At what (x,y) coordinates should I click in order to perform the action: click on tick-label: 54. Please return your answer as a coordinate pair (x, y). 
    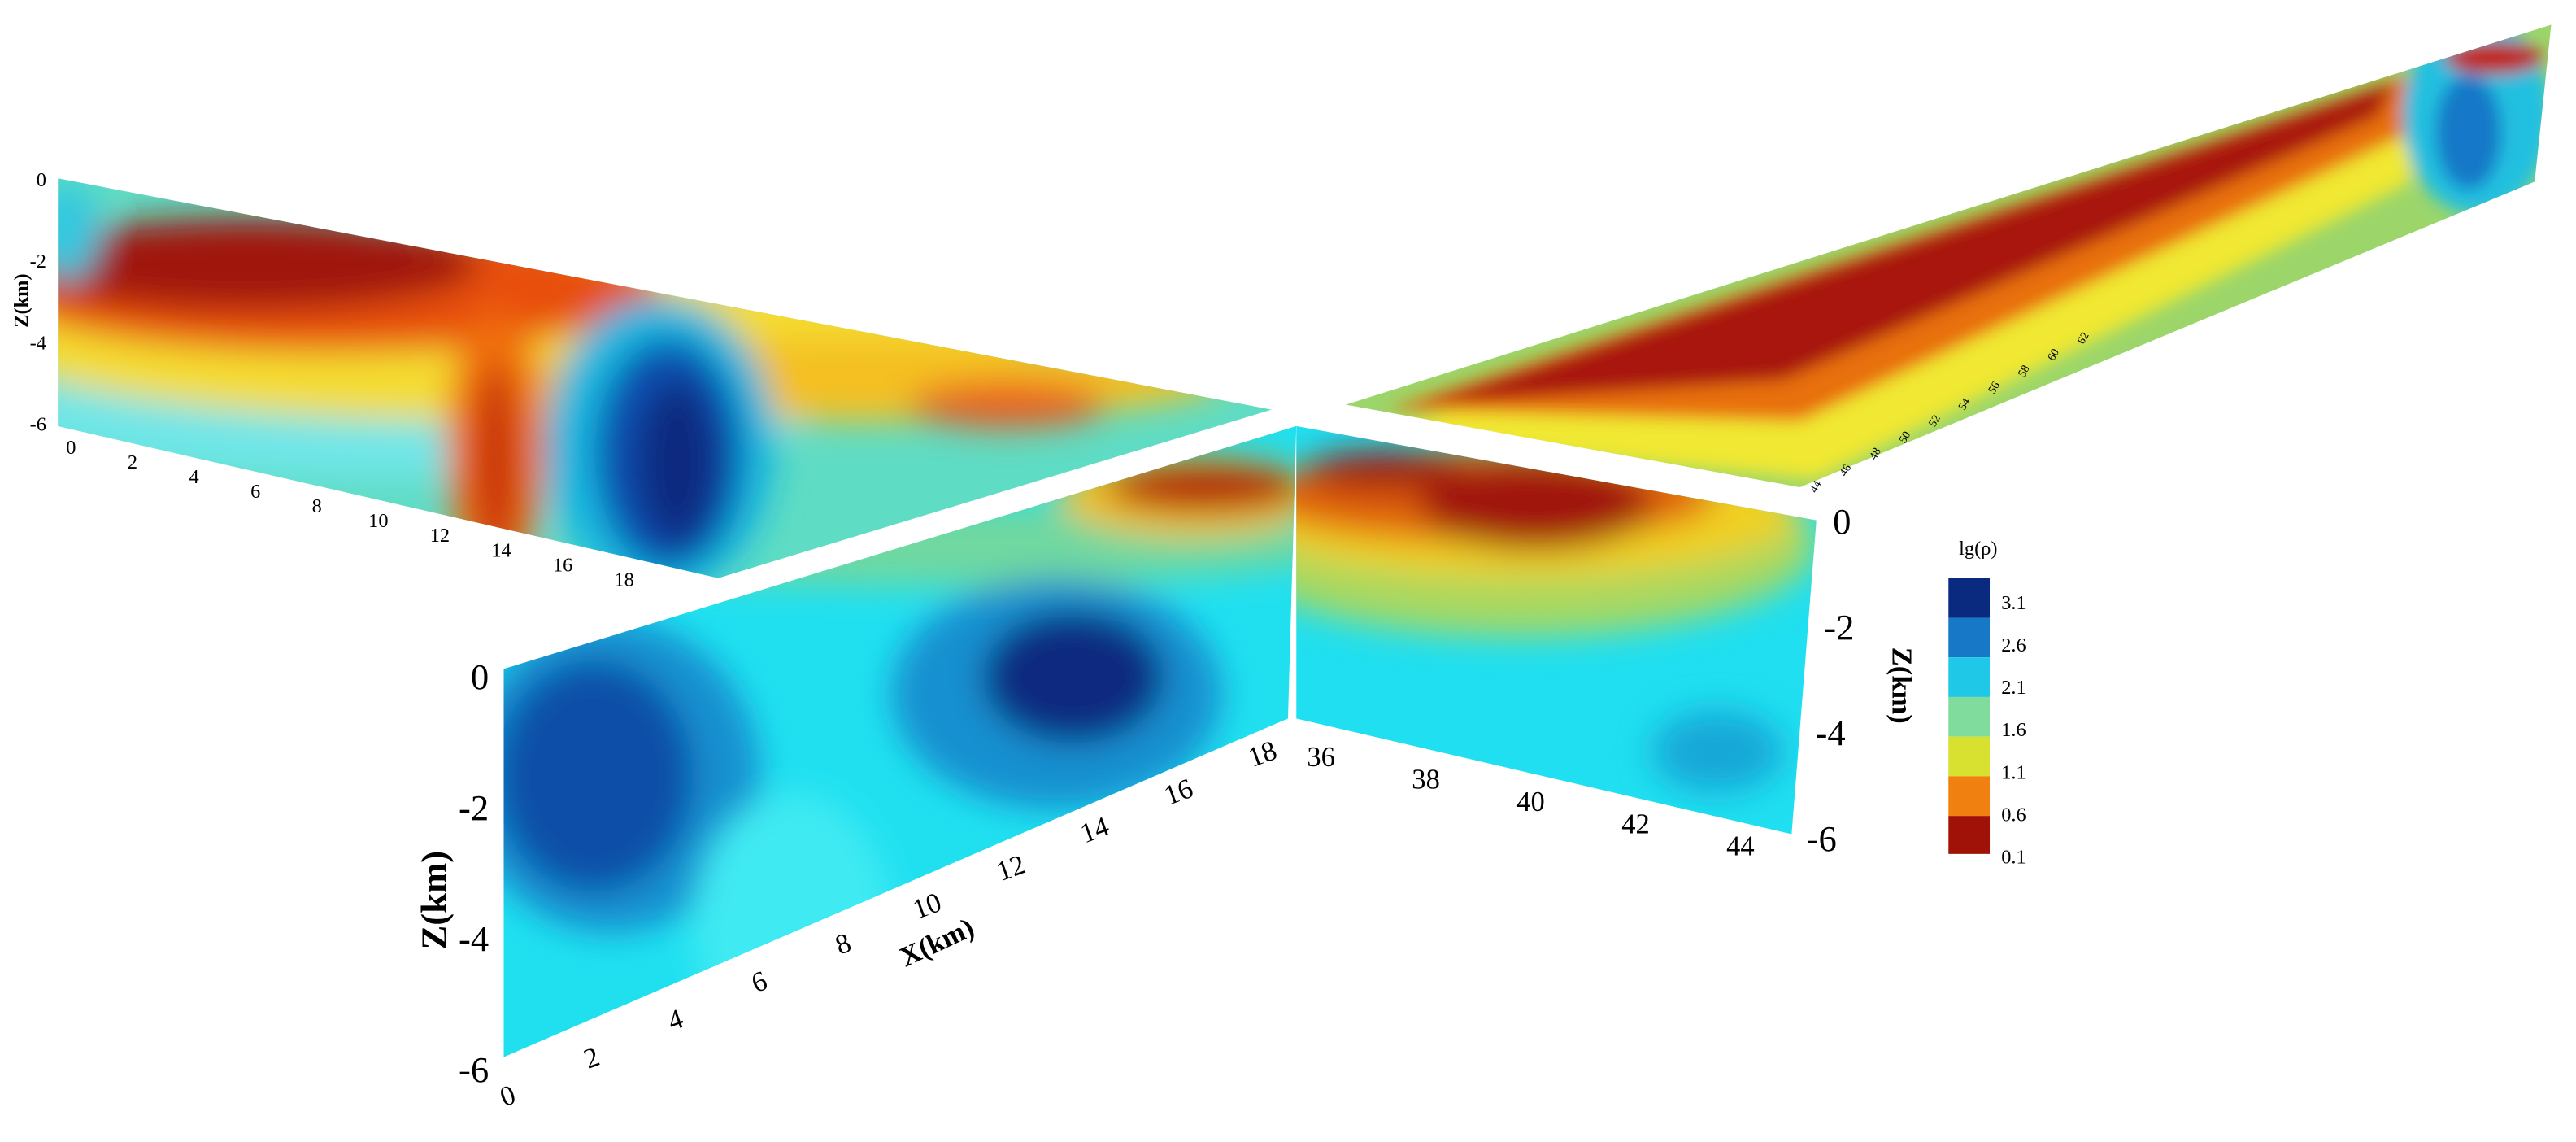
    Looking at the image, I should click on (1964, 404).